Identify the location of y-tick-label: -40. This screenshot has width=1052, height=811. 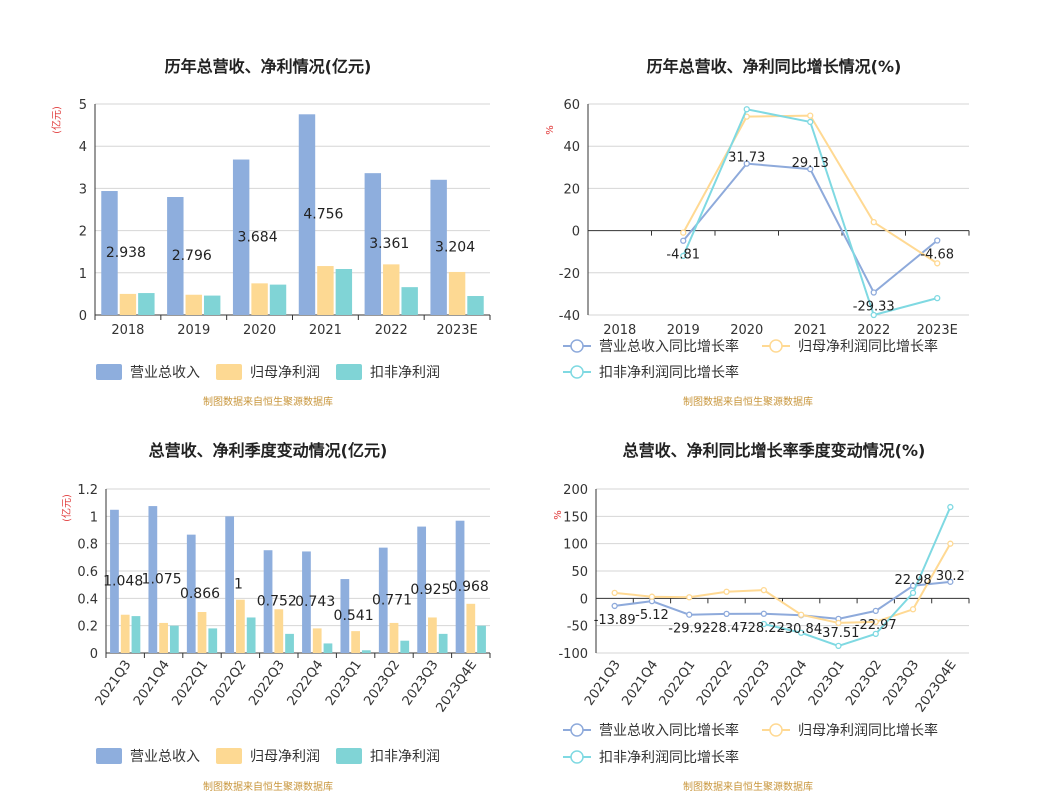
(569, 316).